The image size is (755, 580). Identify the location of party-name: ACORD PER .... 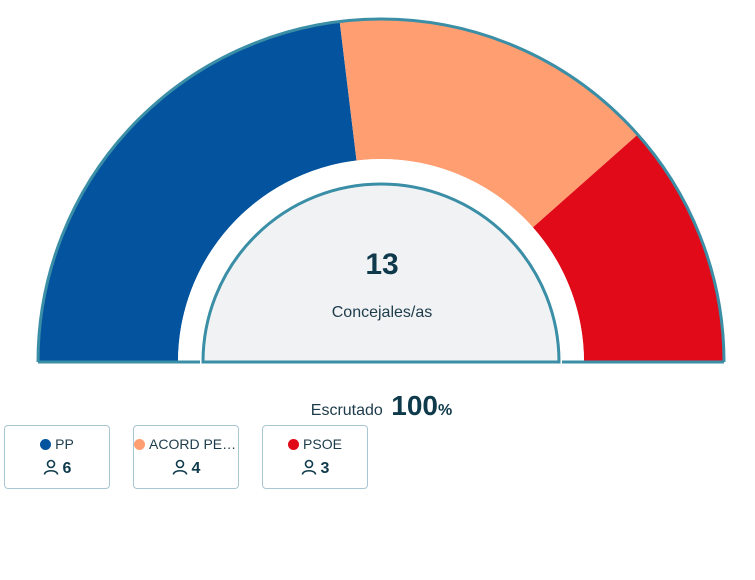
(194, 444).